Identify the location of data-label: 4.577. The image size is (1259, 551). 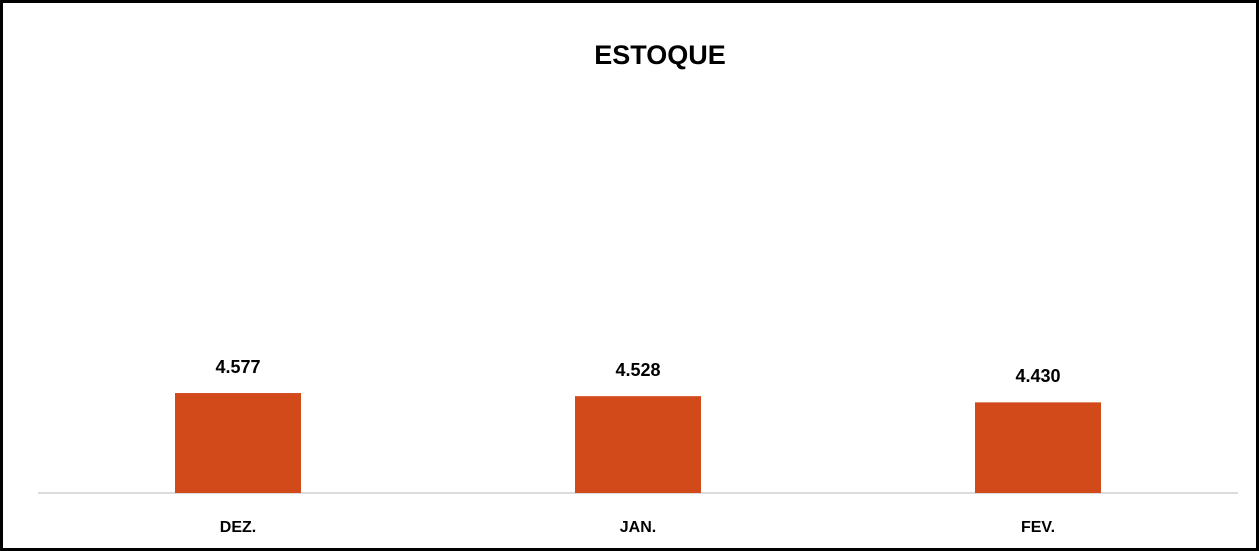
(237, 367).